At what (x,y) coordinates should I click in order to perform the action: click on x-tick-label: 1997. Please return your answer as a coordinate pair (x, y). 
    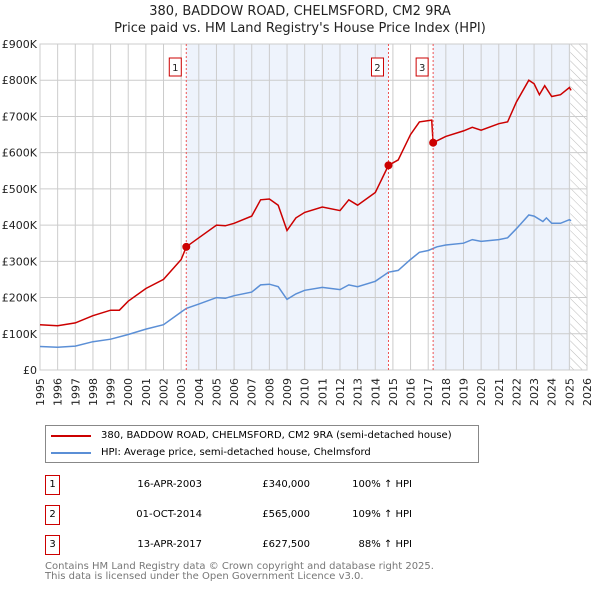
    Looking at the image, I should click on (75, 392).